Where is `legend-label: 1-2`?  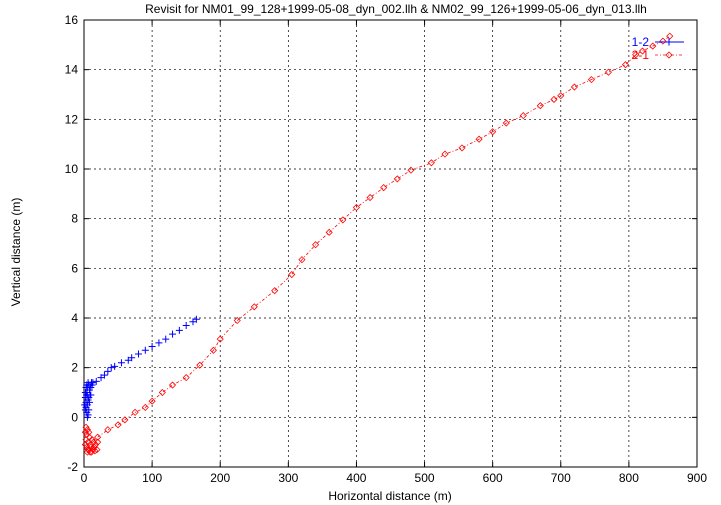 legend-label: 1-2 is located at coordinates (641, 42).